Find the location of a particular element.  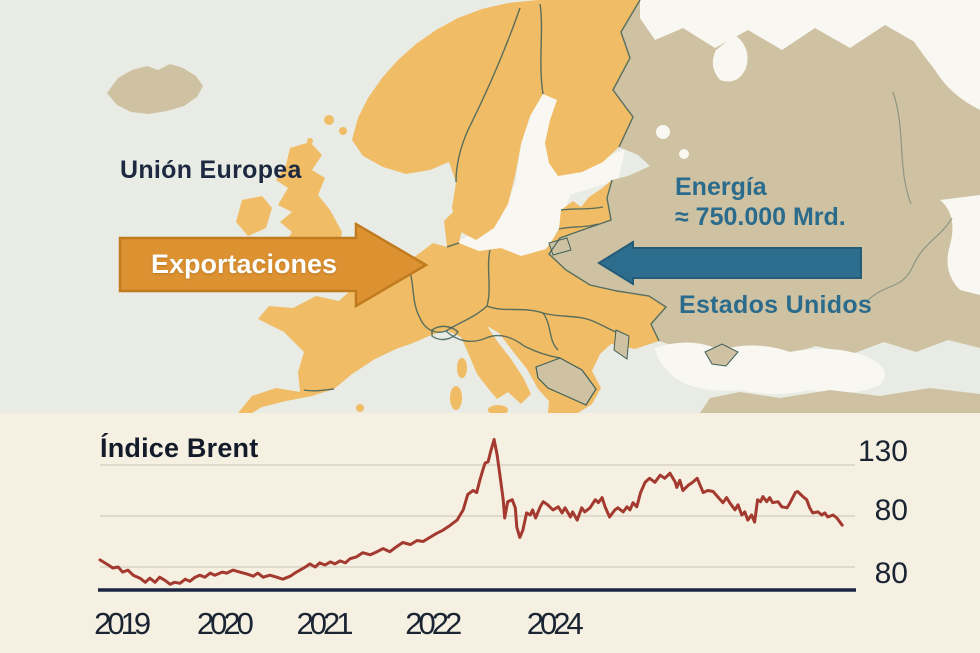

lake-ladoga is located at coordinates (663, 132).